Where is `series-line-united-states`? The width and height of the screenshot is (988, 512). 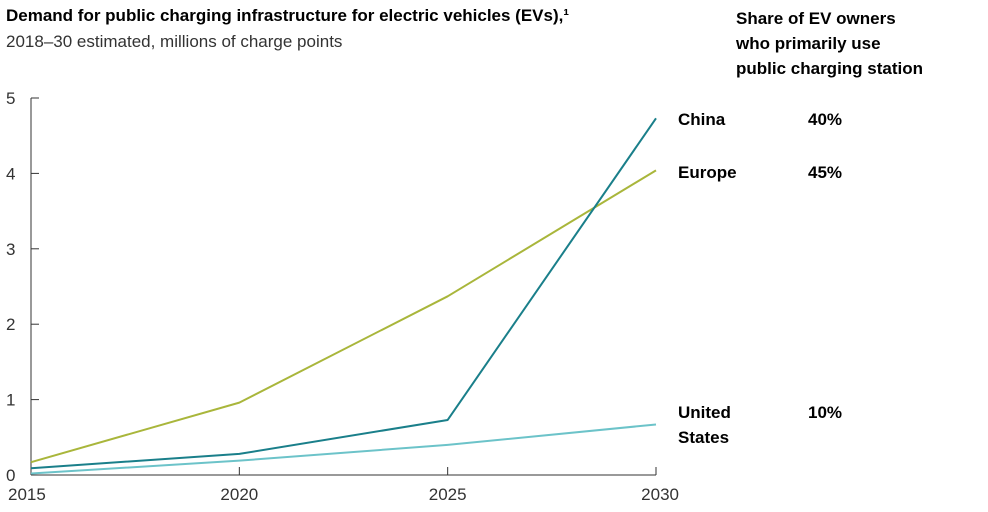
series-line-united-states is located at coordinates (343, 449).